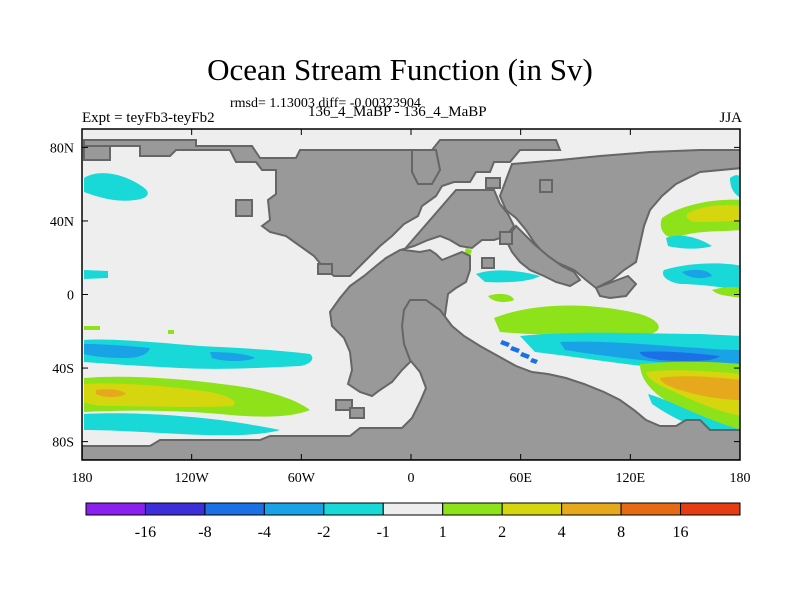  Describe the element at coordinates (148, 118) in the screenshot. I see `experiment-label: Expt = teyFb3-teyFb2` at that location.